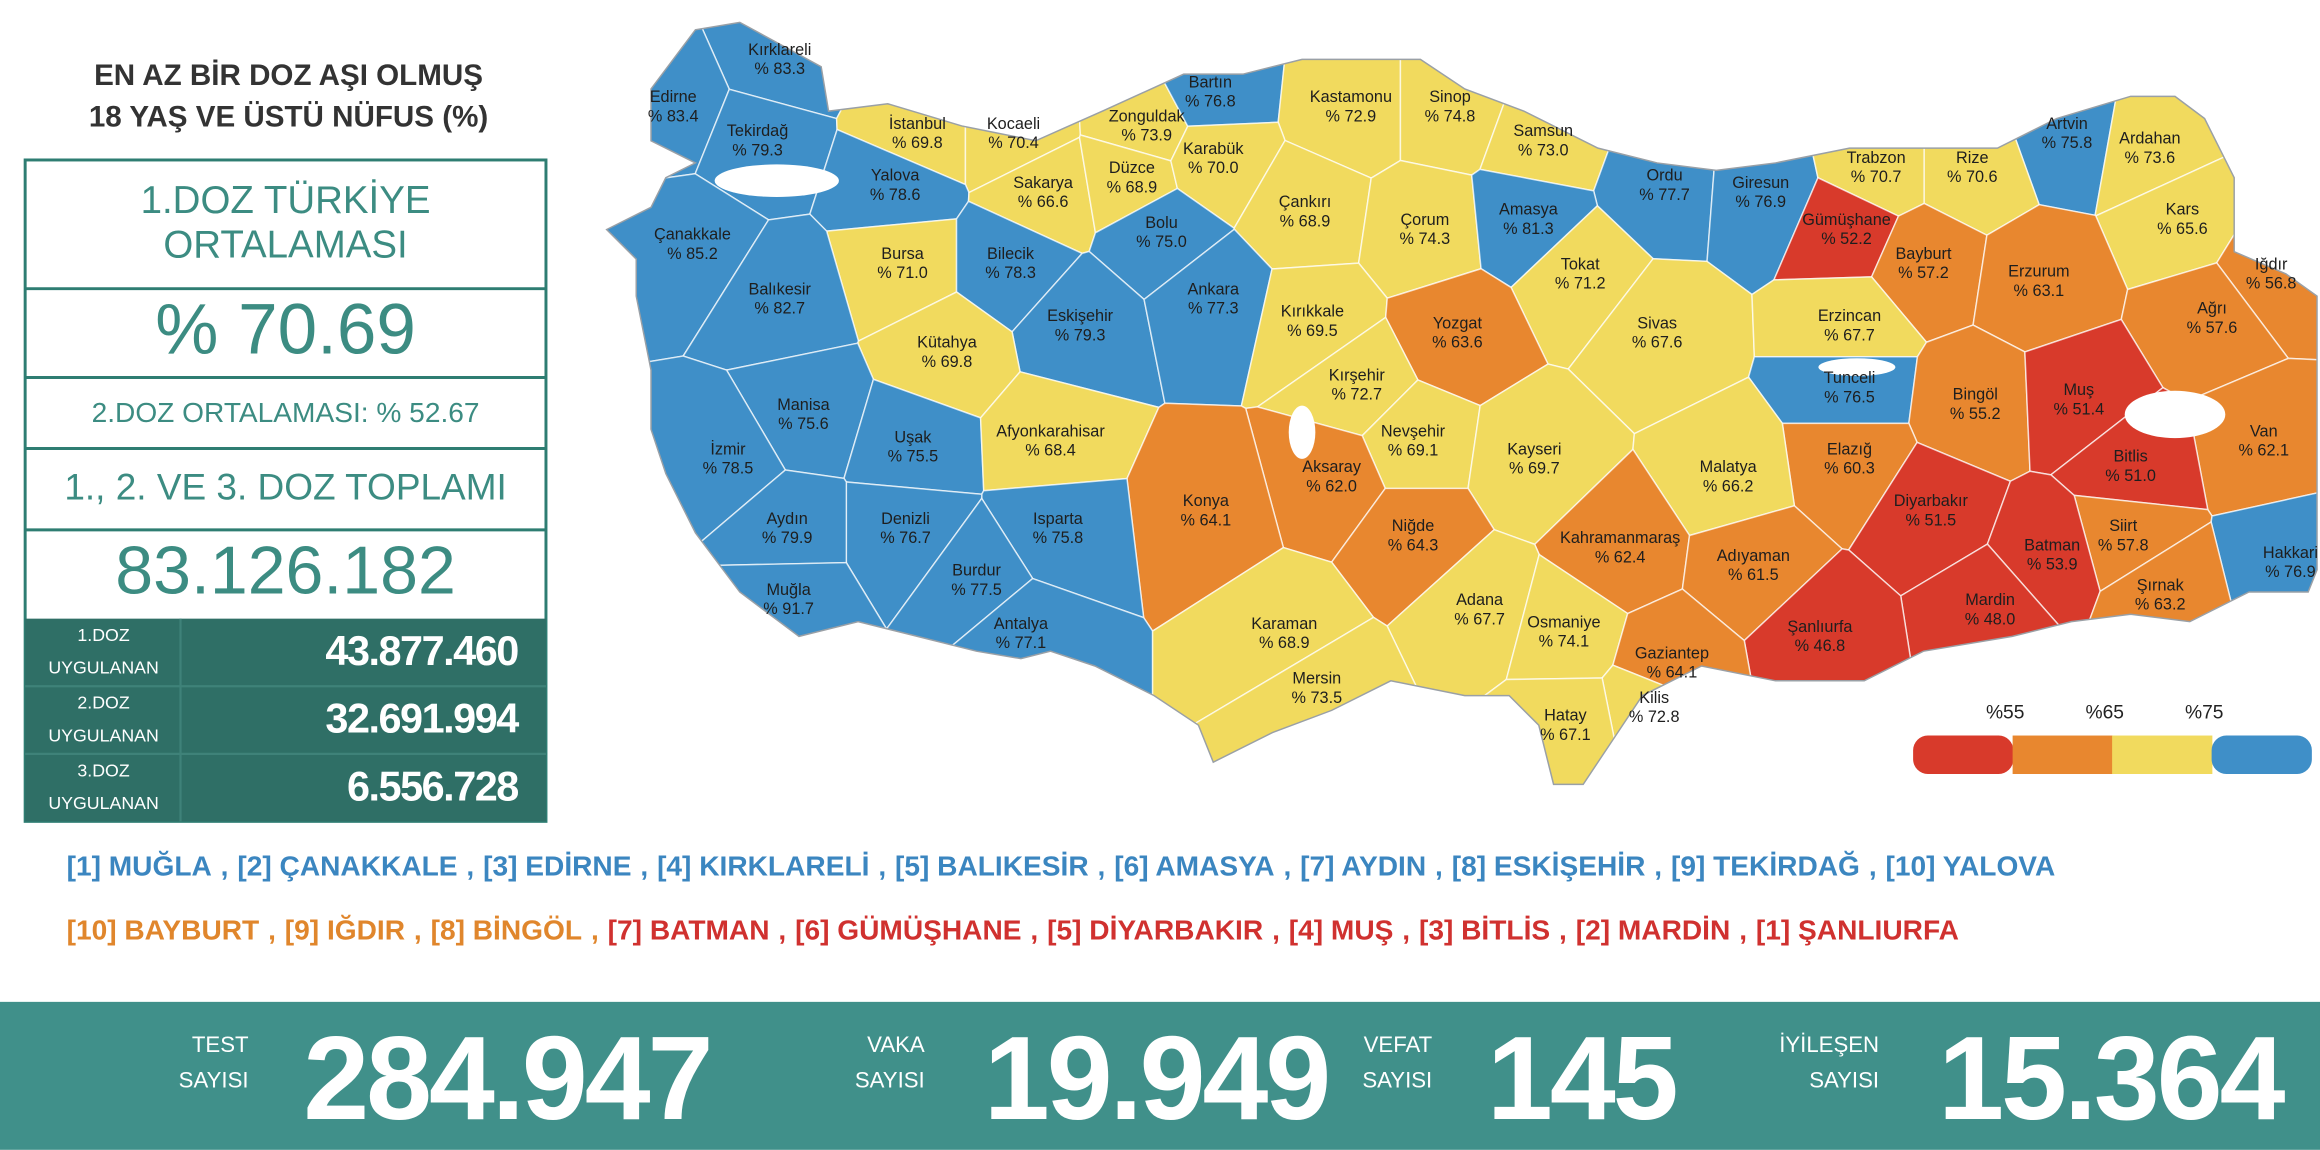 The height and width of the screenshot is (1150, 2320). Describe the element at coordinates (1021, 624) in the screenshot. I see `province-name: Antalya` at that location.